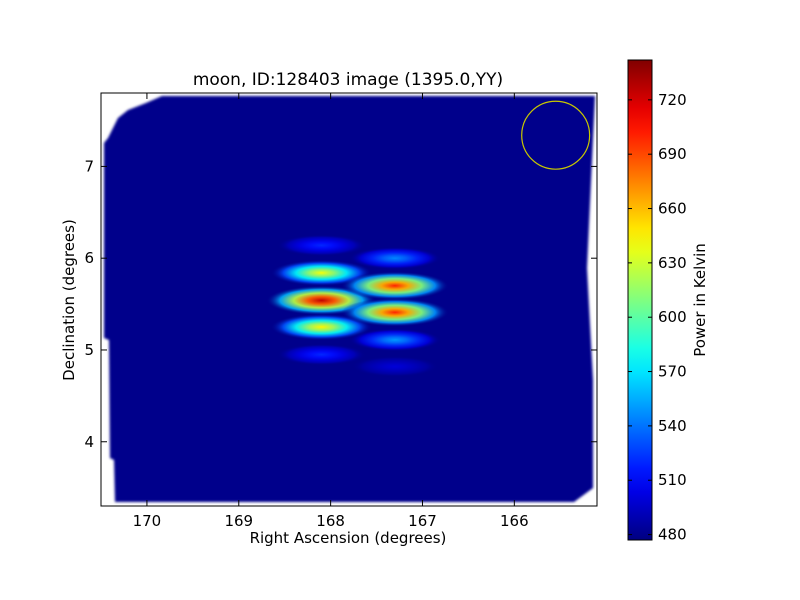 Image resolution: width=800 pixels, height=600 pixels. What do you see at coordinates (556, 135) in the screenshot?
I see `beam-circle` at bounding box center [556, 135].